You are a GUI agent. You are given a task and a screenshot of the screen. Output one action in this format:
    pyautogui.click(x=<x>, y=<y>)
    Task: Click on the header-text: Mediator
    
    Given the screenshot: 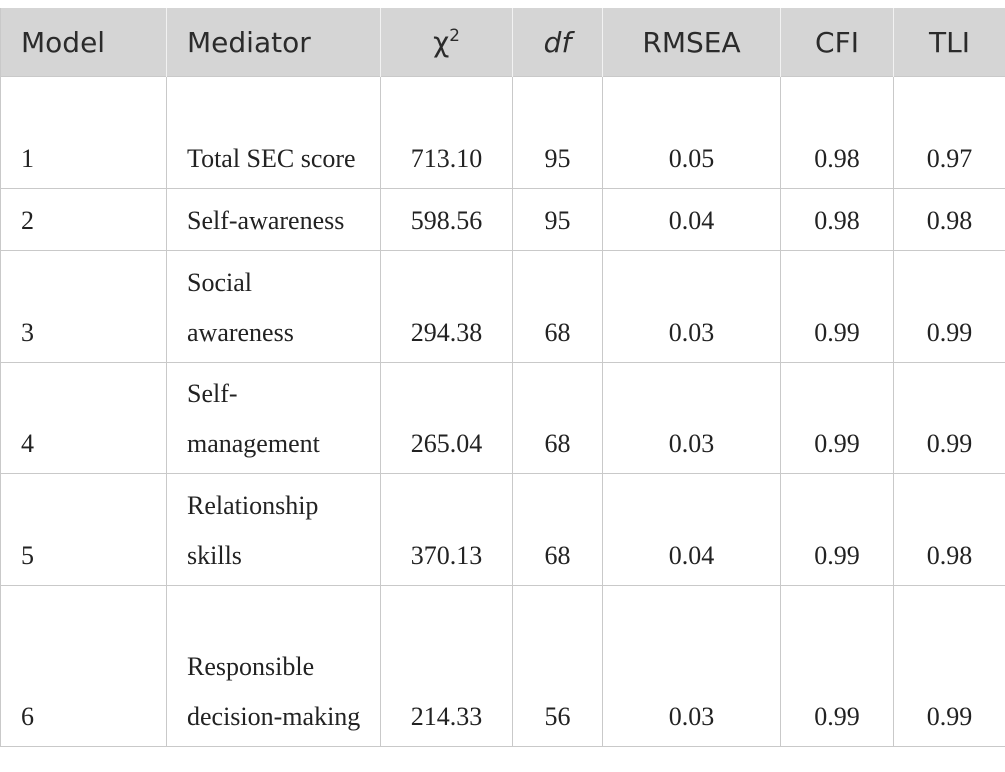 What is the action you would take?
    pyautogui.click(x=249, y=42)
    